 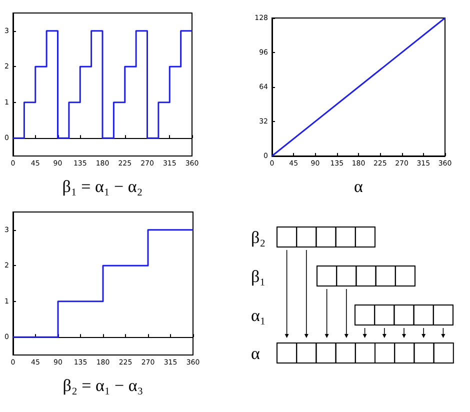 I want to click on text: α, so click(x=255, y=353).